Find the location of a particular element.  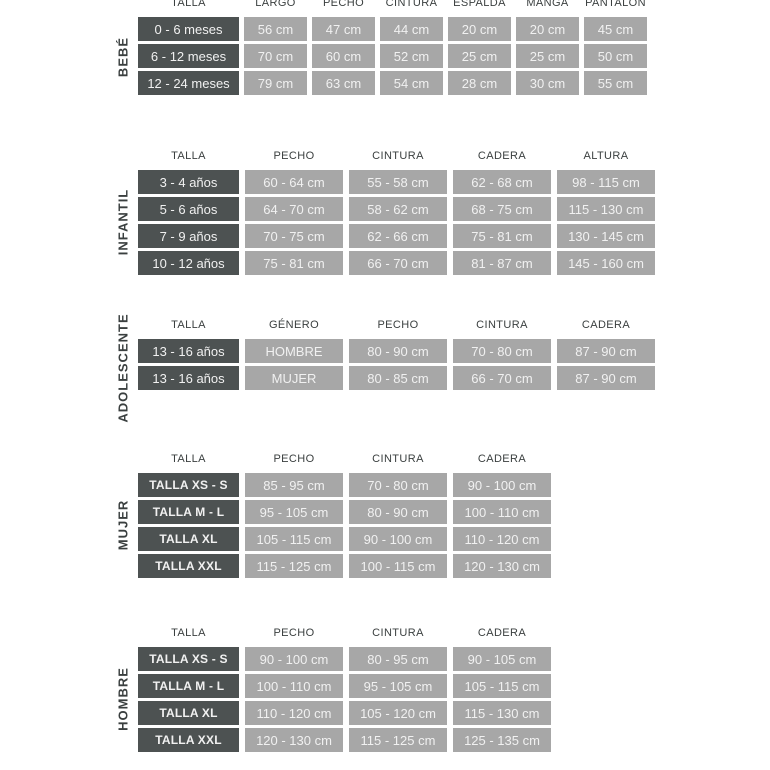

measurement-cell: 87 - 90 cm is located at coordinates (606, 351).